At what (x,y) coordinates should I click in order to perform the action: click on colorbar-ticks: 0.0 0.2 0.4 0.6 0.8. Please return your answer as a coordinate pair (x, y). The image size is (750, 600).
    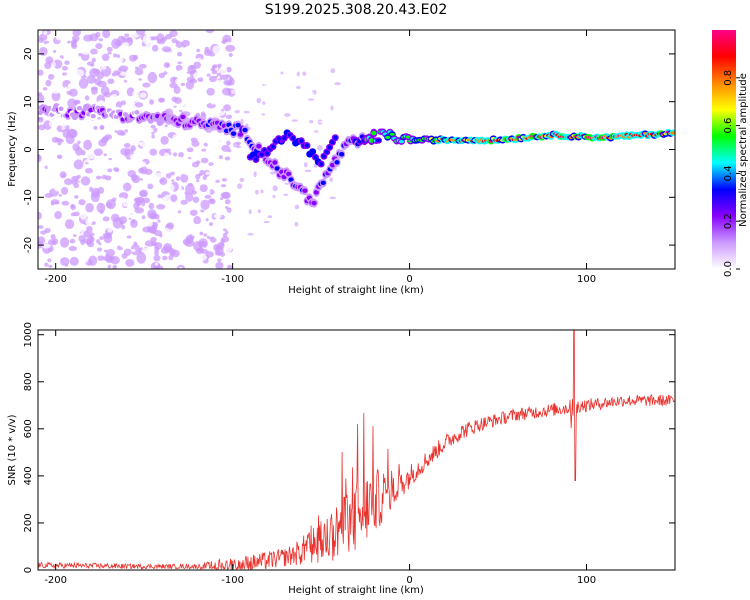
    Looking at the image, I should click on (731, 173).